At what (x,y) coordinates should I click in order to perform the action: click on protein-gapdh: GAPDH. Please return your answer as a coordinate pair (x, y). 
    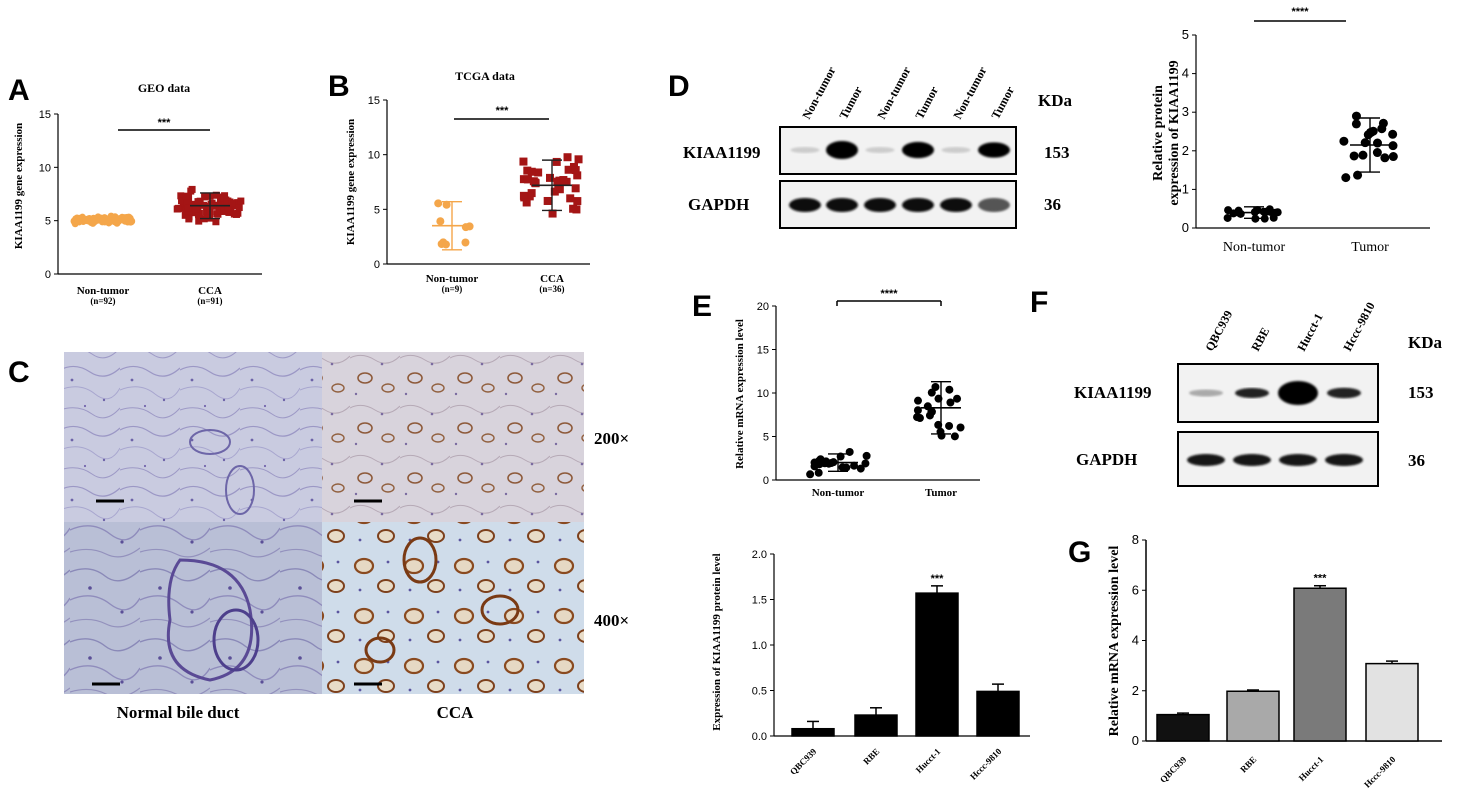
    Looking at the image, I should click on (1106, 459).